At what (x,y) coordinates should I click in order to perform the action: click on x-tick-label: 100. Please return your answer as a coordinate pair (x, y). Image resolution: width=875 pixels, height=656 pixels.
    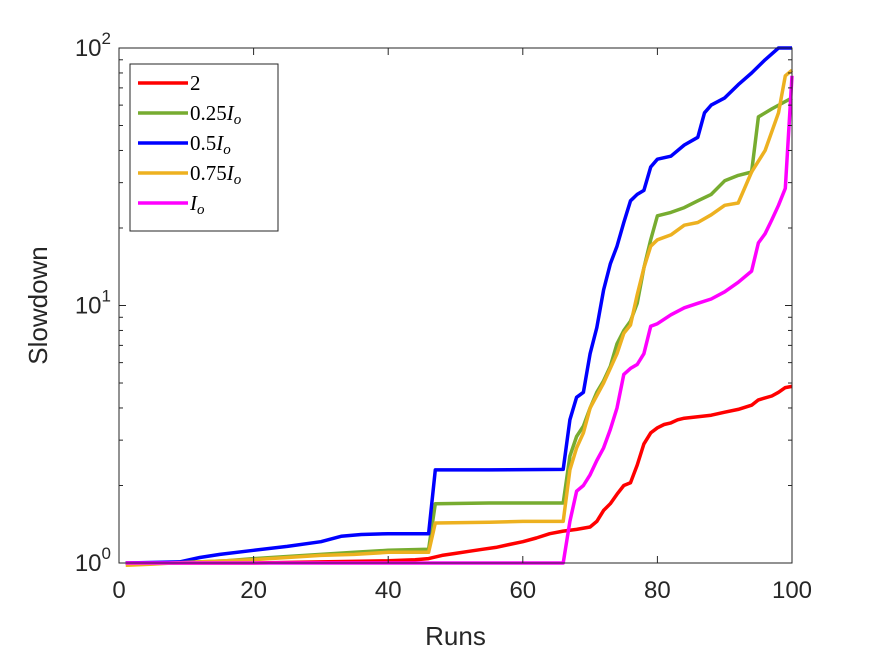
    Looking at the image, I should click on (792, 590).